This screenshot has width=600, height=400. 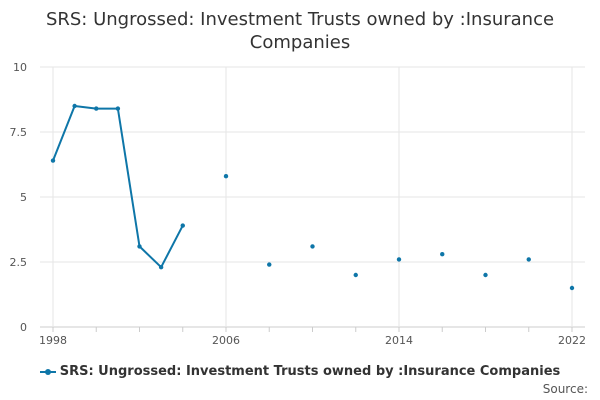 What do you see at coordinates (19, 262) in the screenshot?
I see `y-tick-label: 2.5` at bounding box center [19, 262].